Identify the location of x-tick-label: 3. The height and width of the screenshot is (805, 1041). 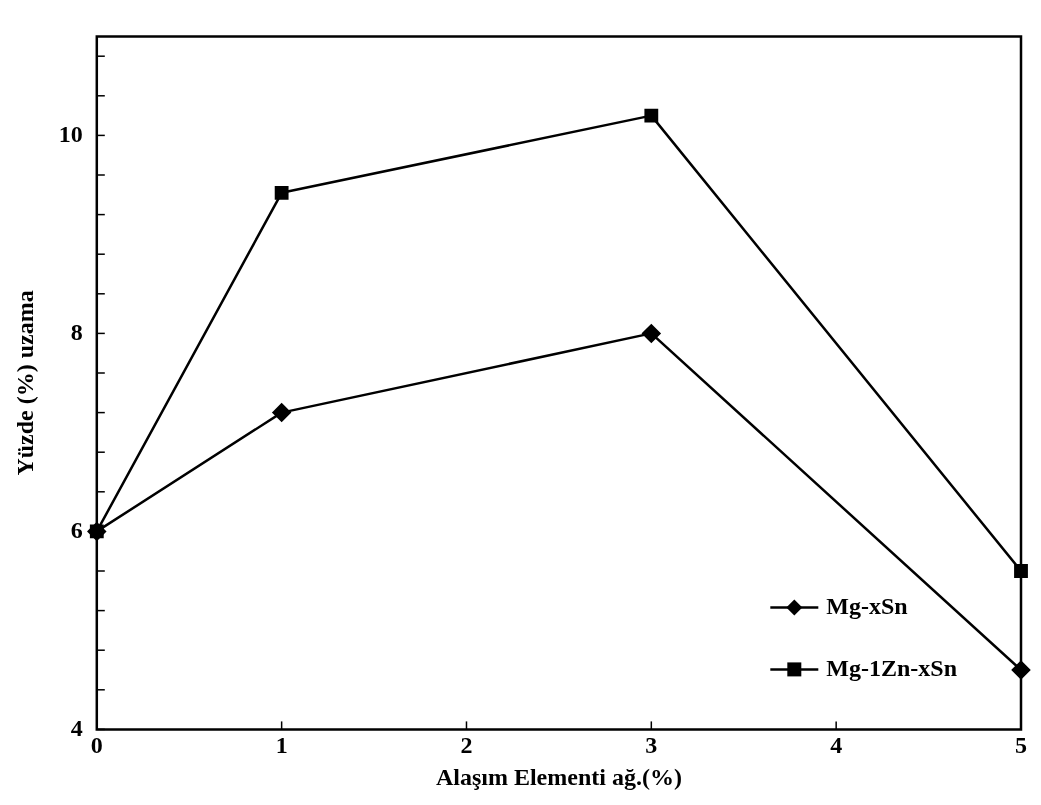
(651, 745).